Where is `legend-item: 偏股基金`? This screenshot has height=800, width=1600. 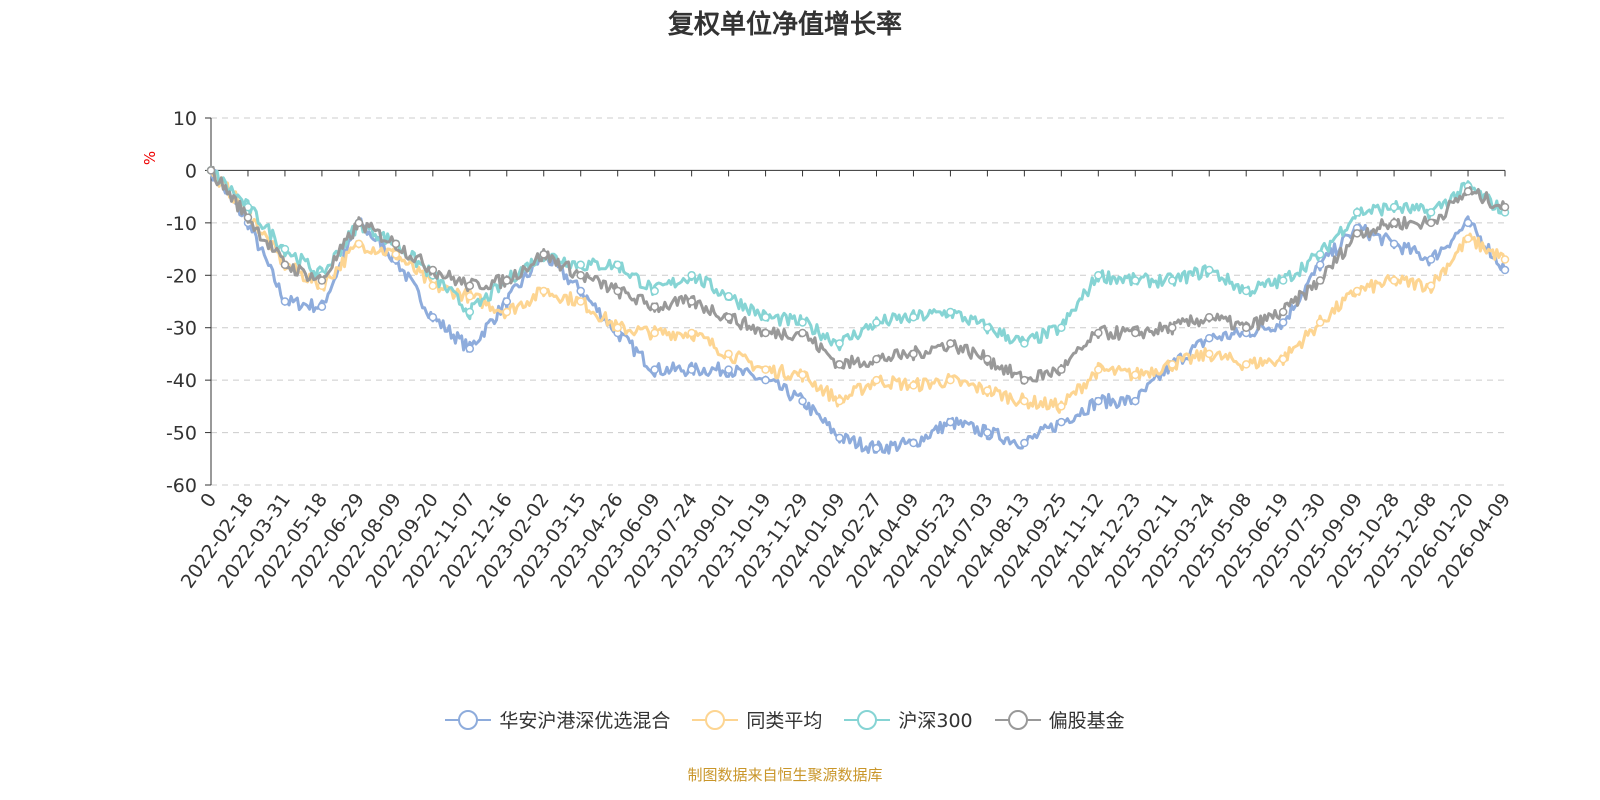
legend-item: 偏股基金 is located at coordinates (1059, 719).